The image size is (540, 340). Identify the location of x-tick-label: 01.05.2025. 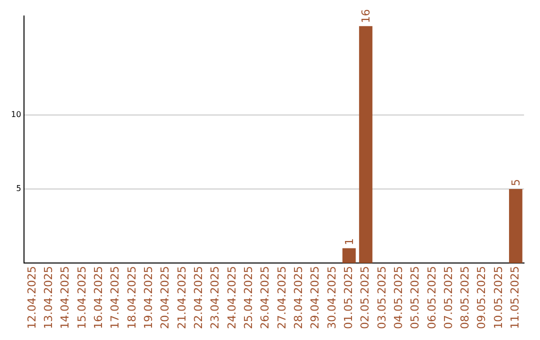
(348, 298).